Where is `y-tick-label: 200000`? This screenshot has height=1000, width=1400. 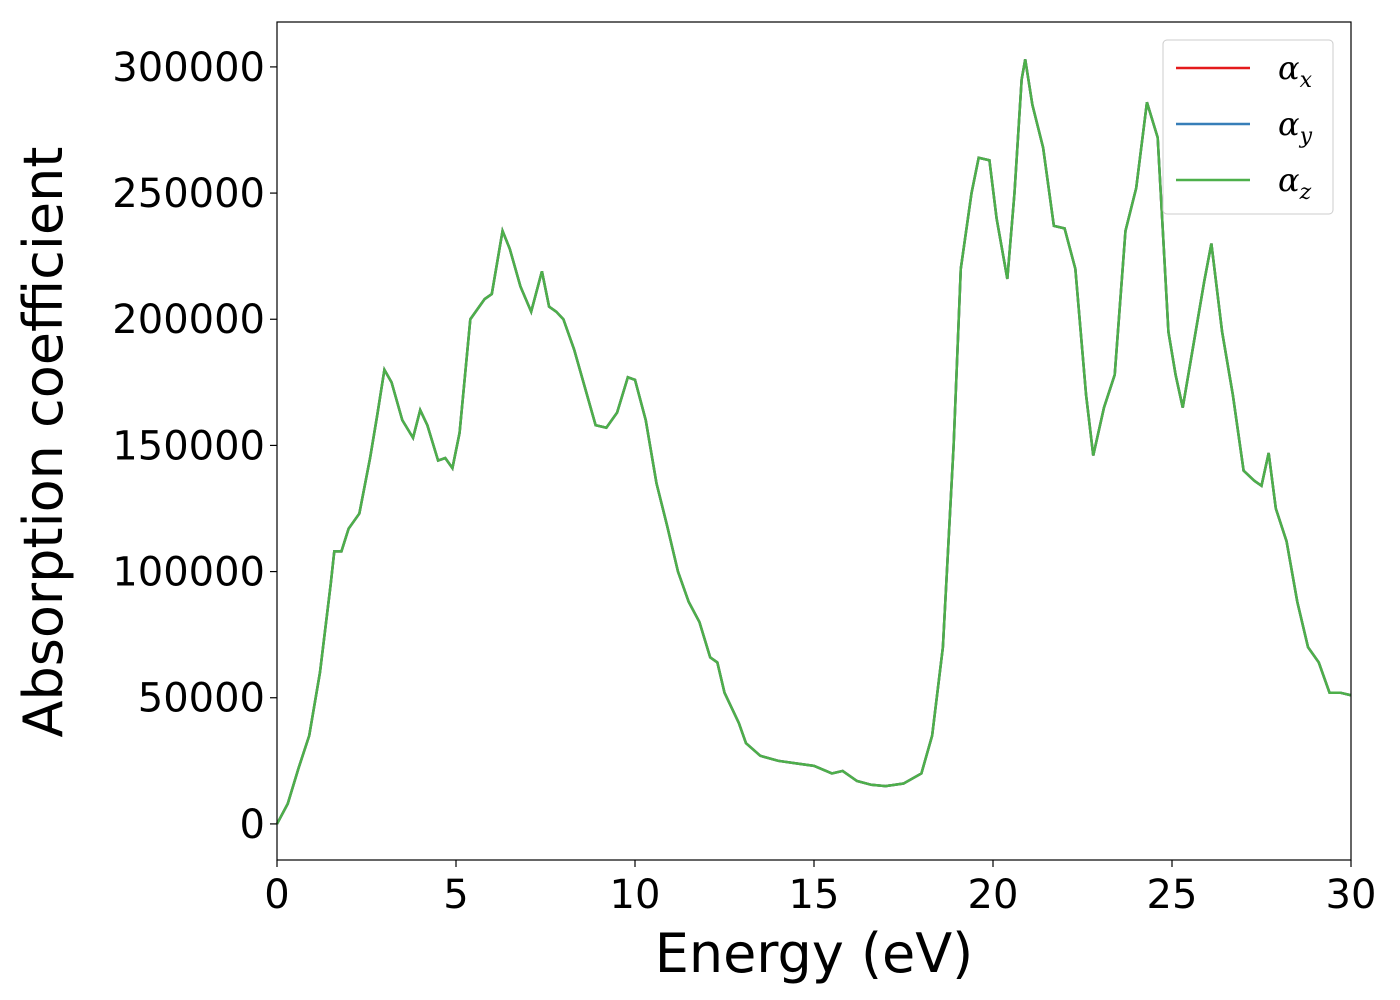 y-tick-label: 200000 is located at coordinates (188, 320).